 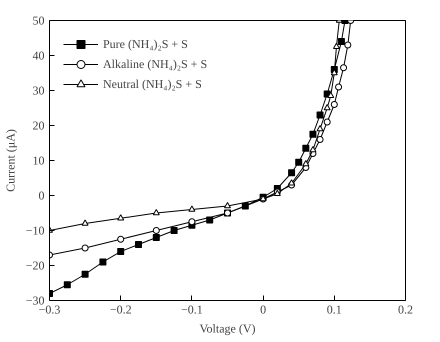 I want to click on y-tick-label: 20, so click(x=38, y=125).